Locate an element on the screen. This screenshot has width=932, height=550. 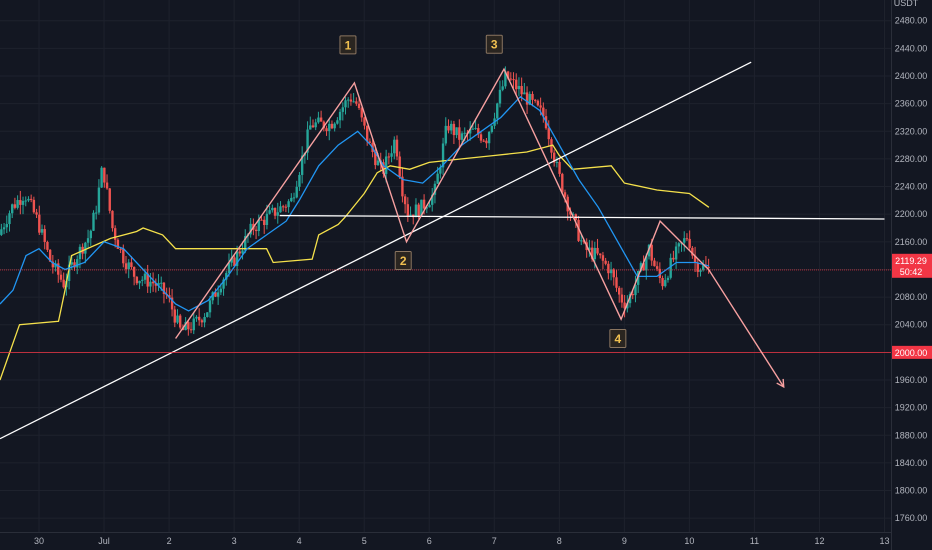
resistance-line is located at coordinates (582, 217).